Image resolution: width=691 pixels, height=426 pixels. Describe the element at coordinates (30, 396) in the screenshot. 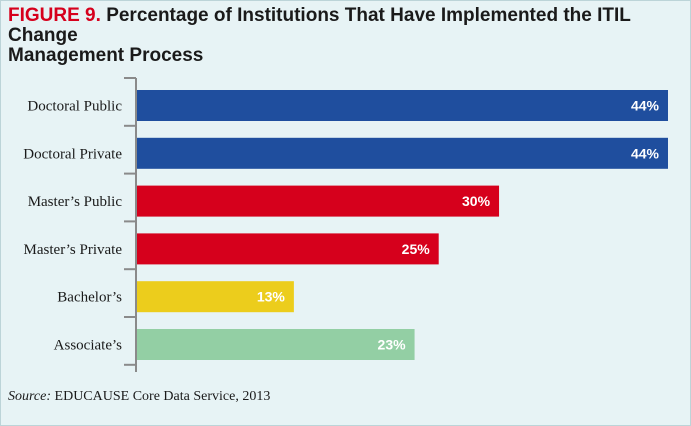

I see `source-label: Source:` at that location.